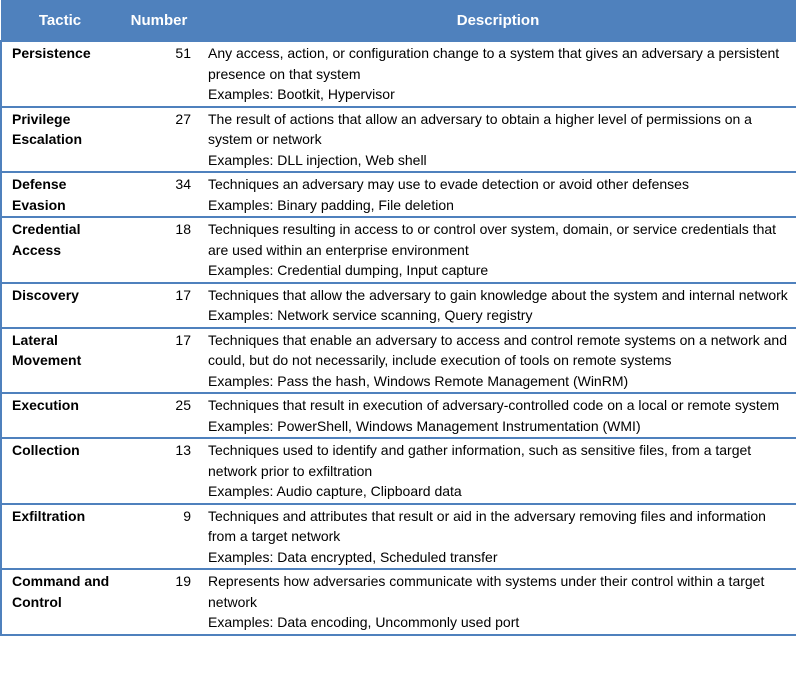 The image size is (796, 680). Describe the element at coordinates (183, 405) in the screenshot. I see `number-cell: 25` at that location.